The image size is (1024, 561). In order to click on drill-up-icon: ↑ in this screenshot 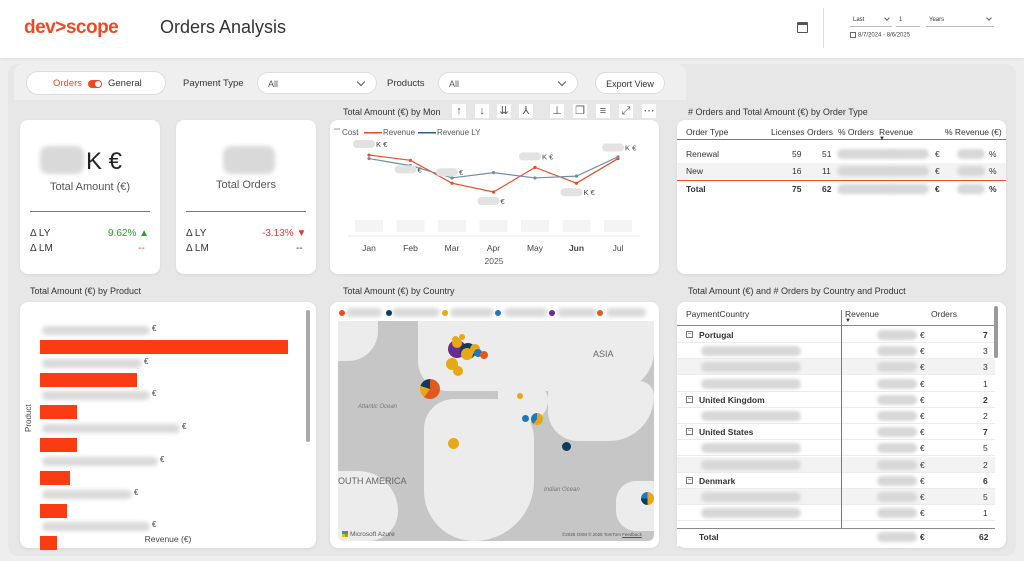, I will do `click(459, 111)`.